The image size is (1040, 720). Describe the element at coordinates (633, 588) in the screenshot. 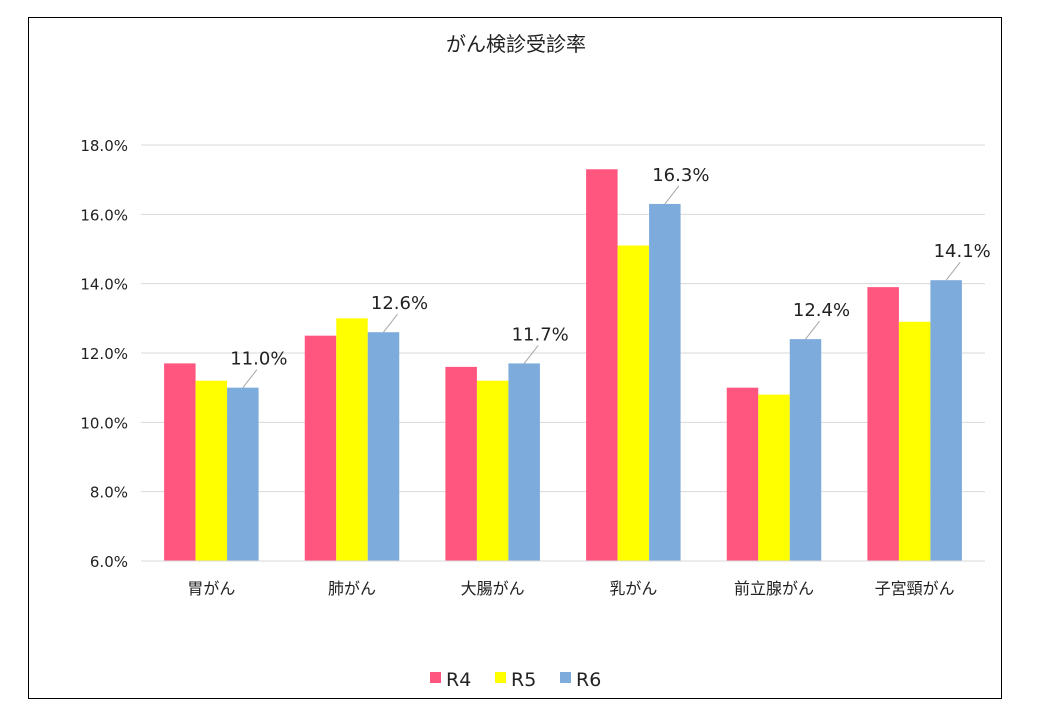

I see `x-tick-label: 乳がん` at that location.